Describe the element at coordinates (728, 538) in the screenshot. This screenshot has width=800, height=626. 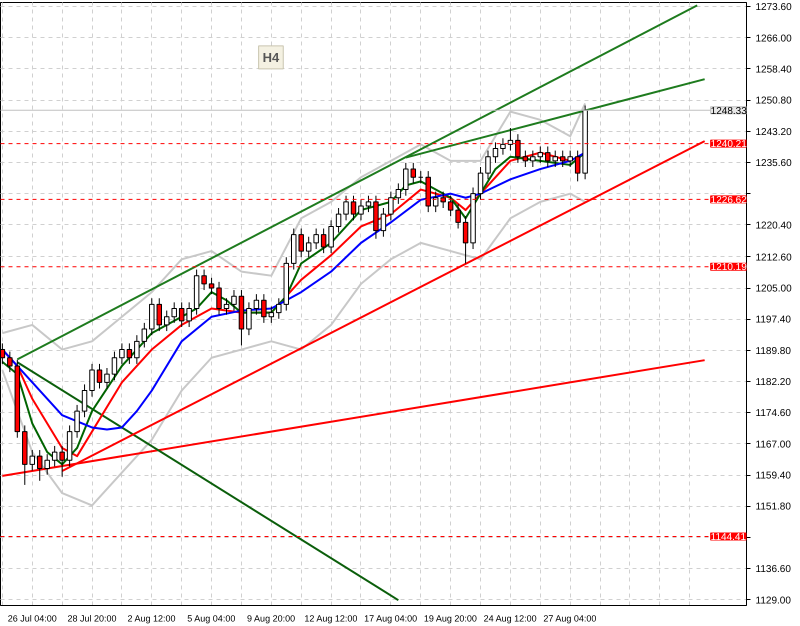
I see `ref-line-label: 1144.41` at that location.